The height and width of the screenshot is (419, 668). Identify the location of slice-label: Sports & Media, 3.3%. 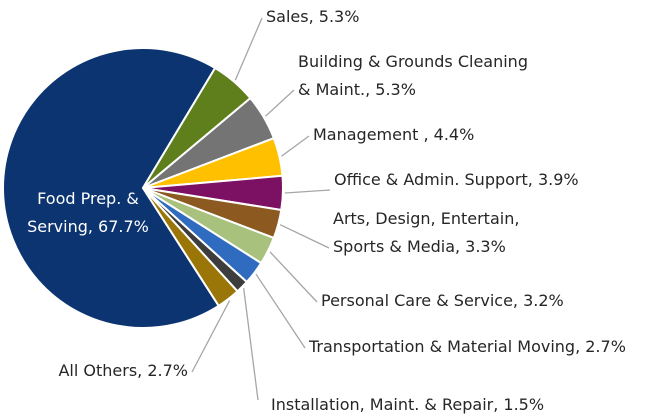
(419, 246).